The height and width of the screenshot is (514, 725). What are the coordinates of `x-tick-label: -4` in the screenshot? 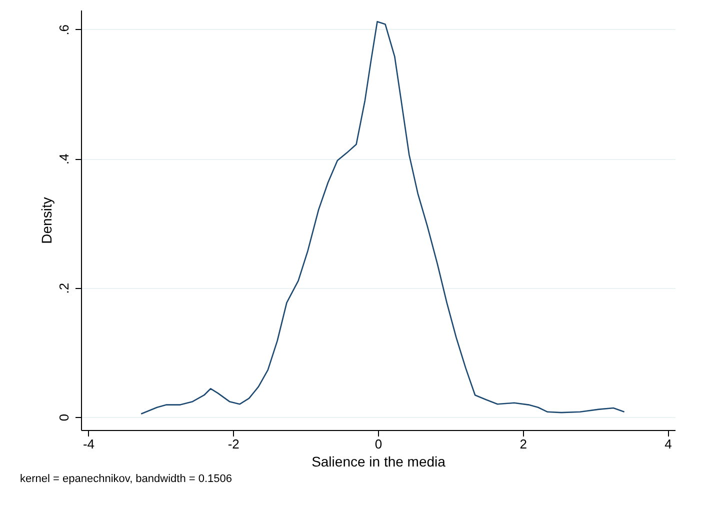 It's located at (88, 444).